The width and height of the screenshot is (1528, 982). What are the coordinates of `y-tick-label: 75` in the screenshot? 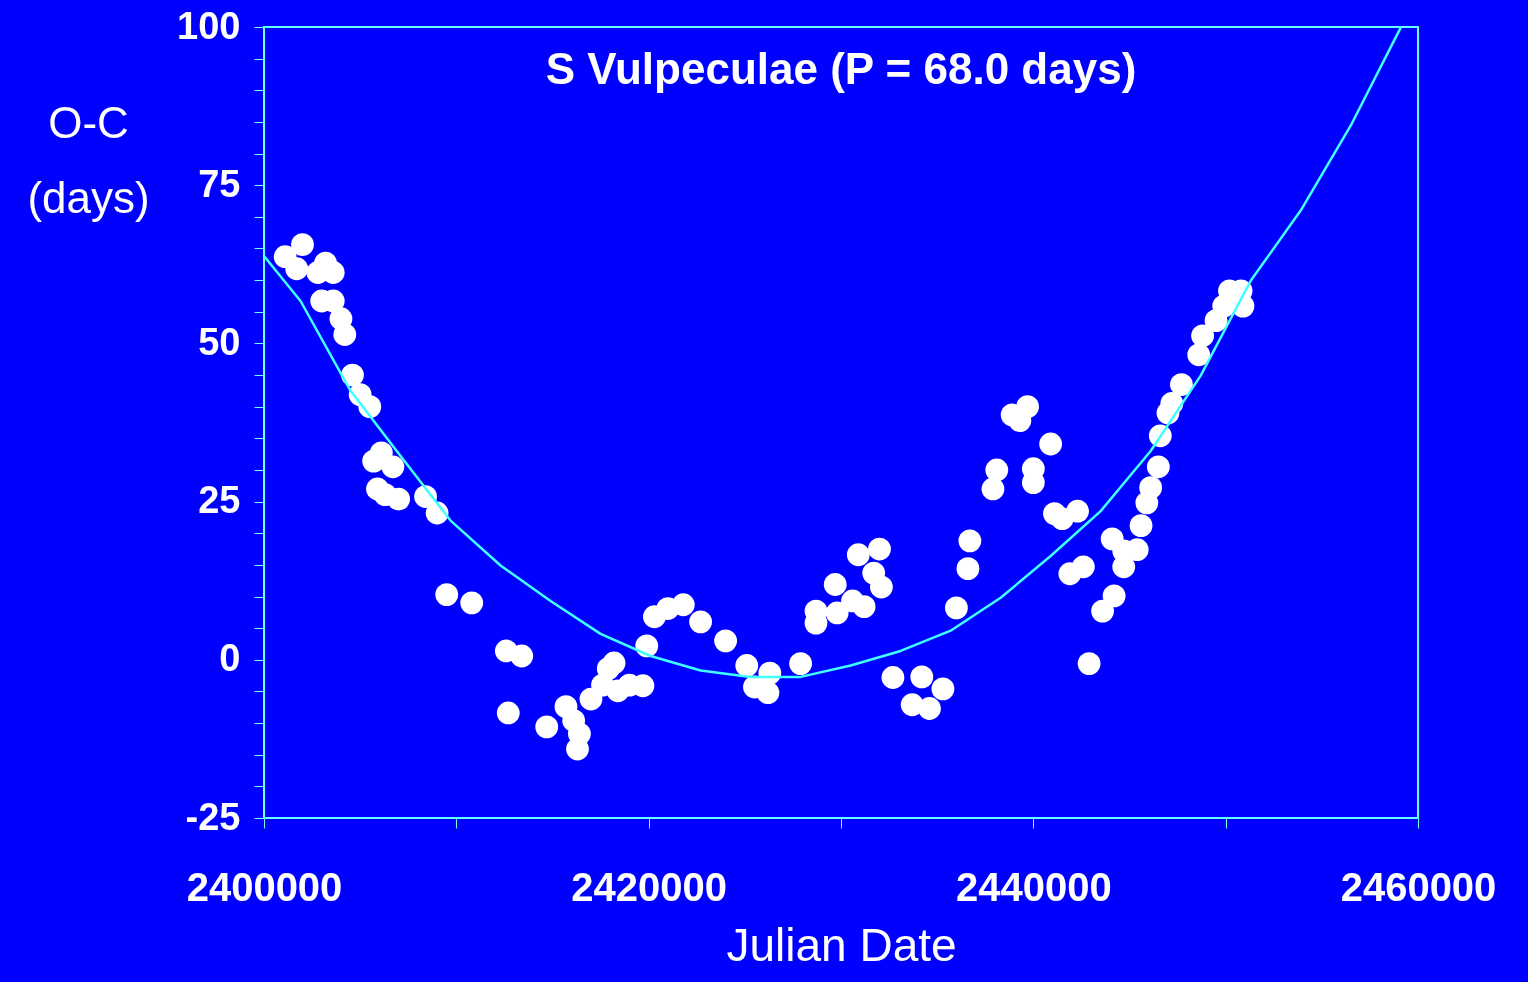 It's located at (219, 183).